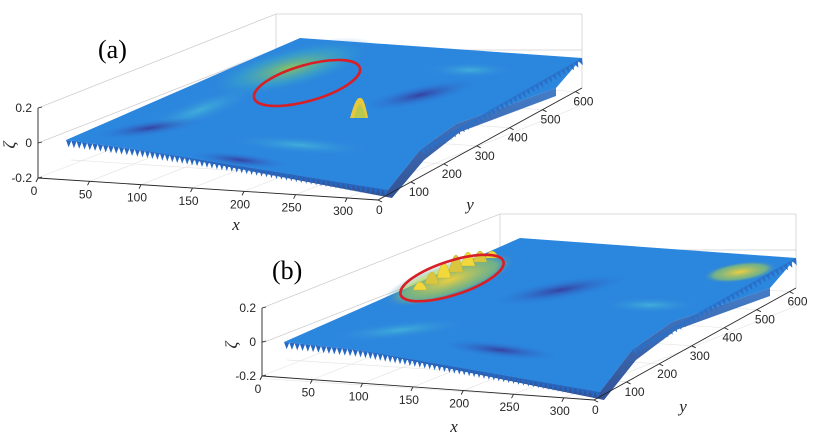 The height and width of the screenshot is (437, 830). What do you see at coordinates (485, 156) in the screenshot?
I see `y-tick-label-a-3: 300` at bounding box center [485, 156].